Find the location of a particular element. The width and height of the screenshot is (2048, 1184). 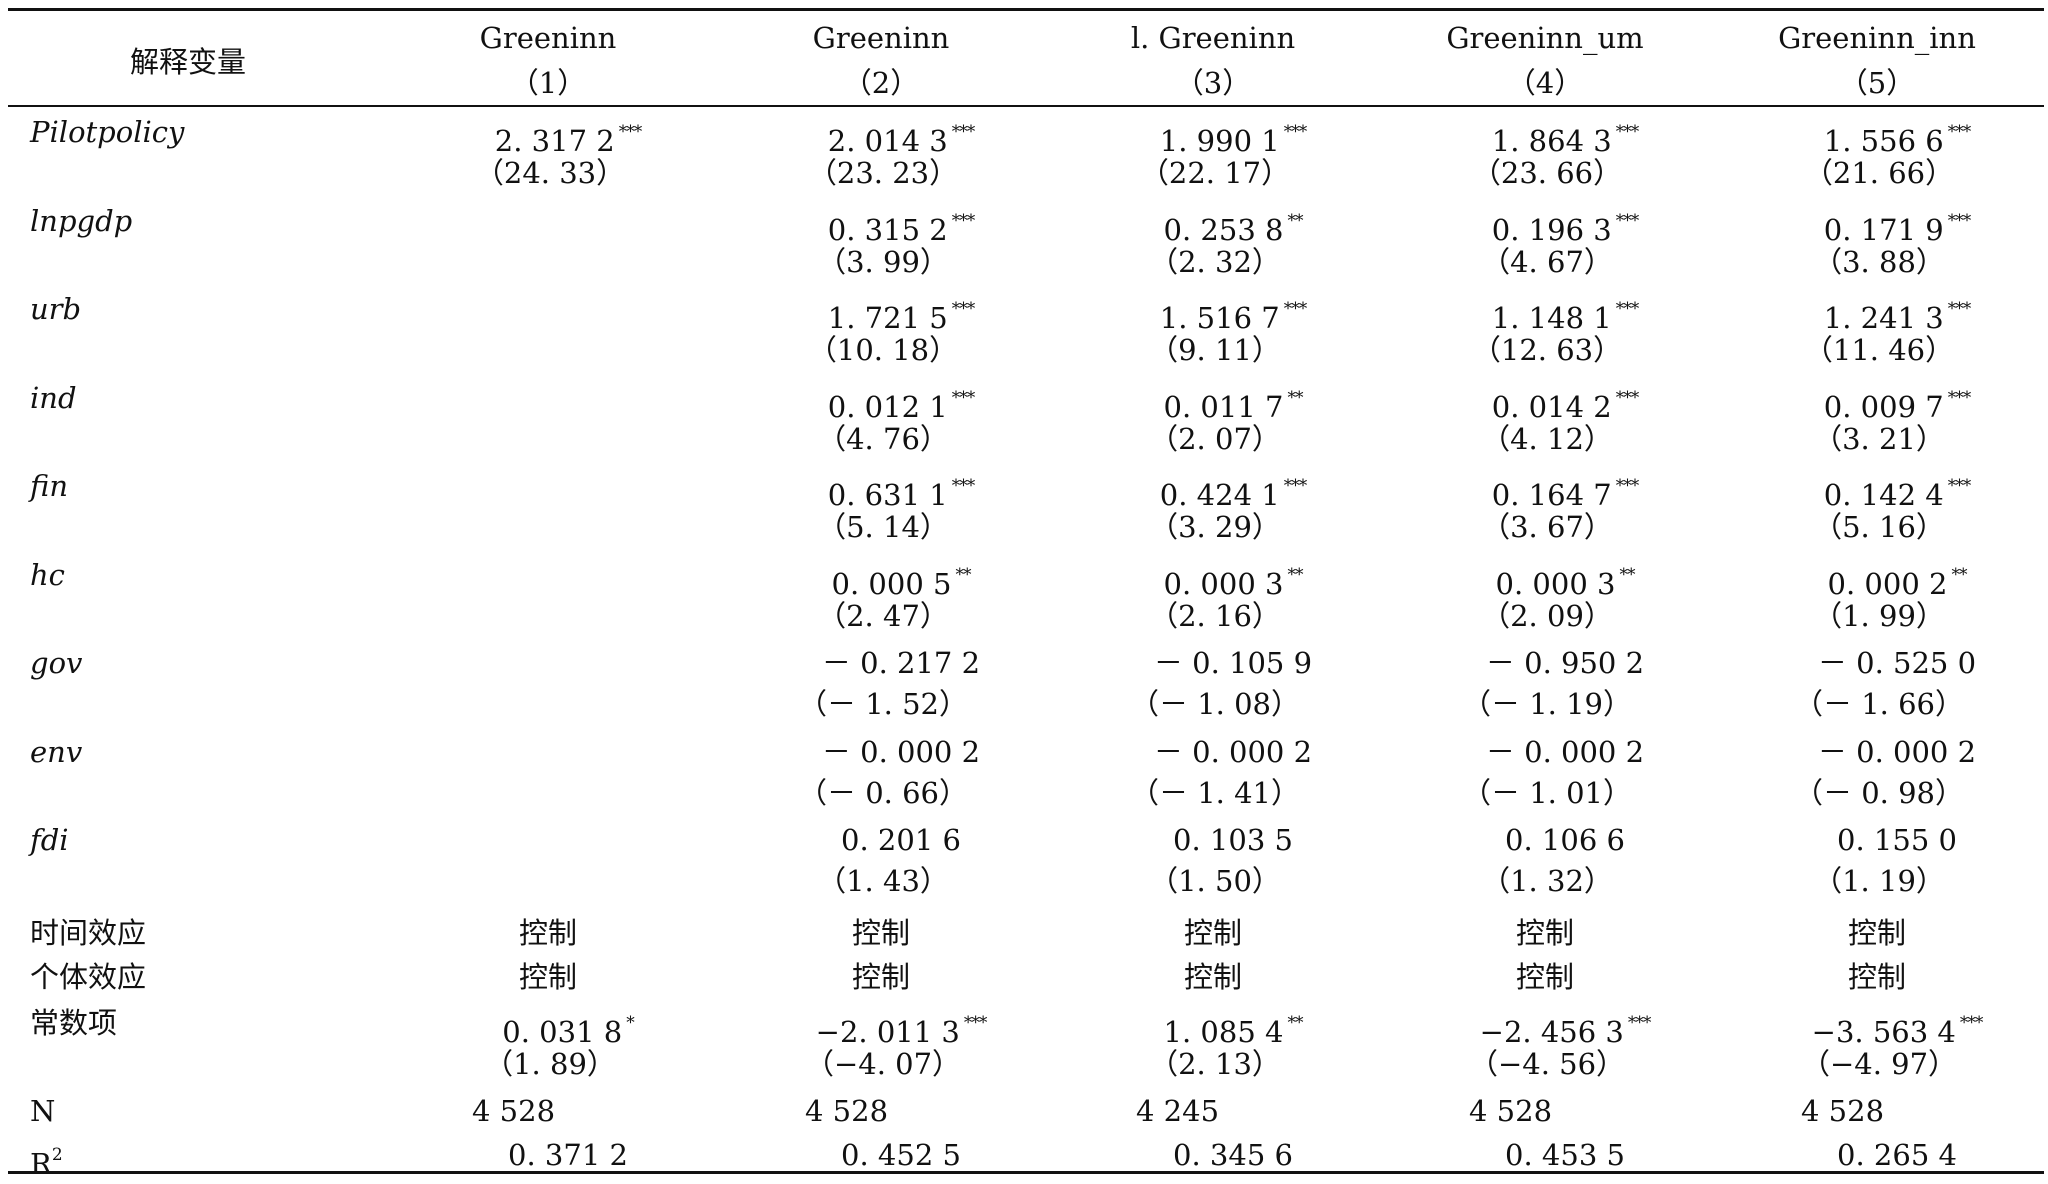

coefficient-value: 1. 148 1 is located at coordinates (1551, 318).